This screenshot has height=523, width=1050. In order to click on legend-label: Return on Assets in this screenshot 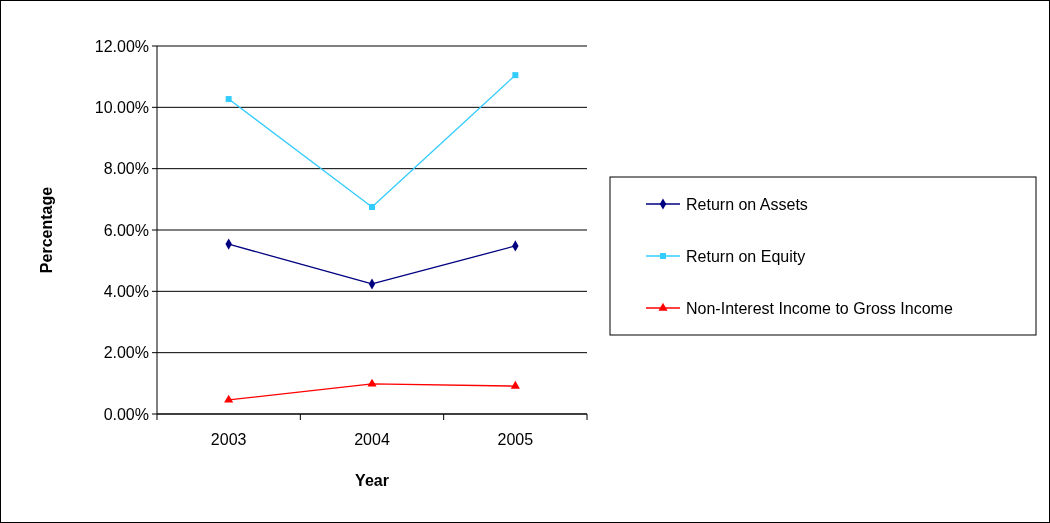, I will do `click(747, 204)`.